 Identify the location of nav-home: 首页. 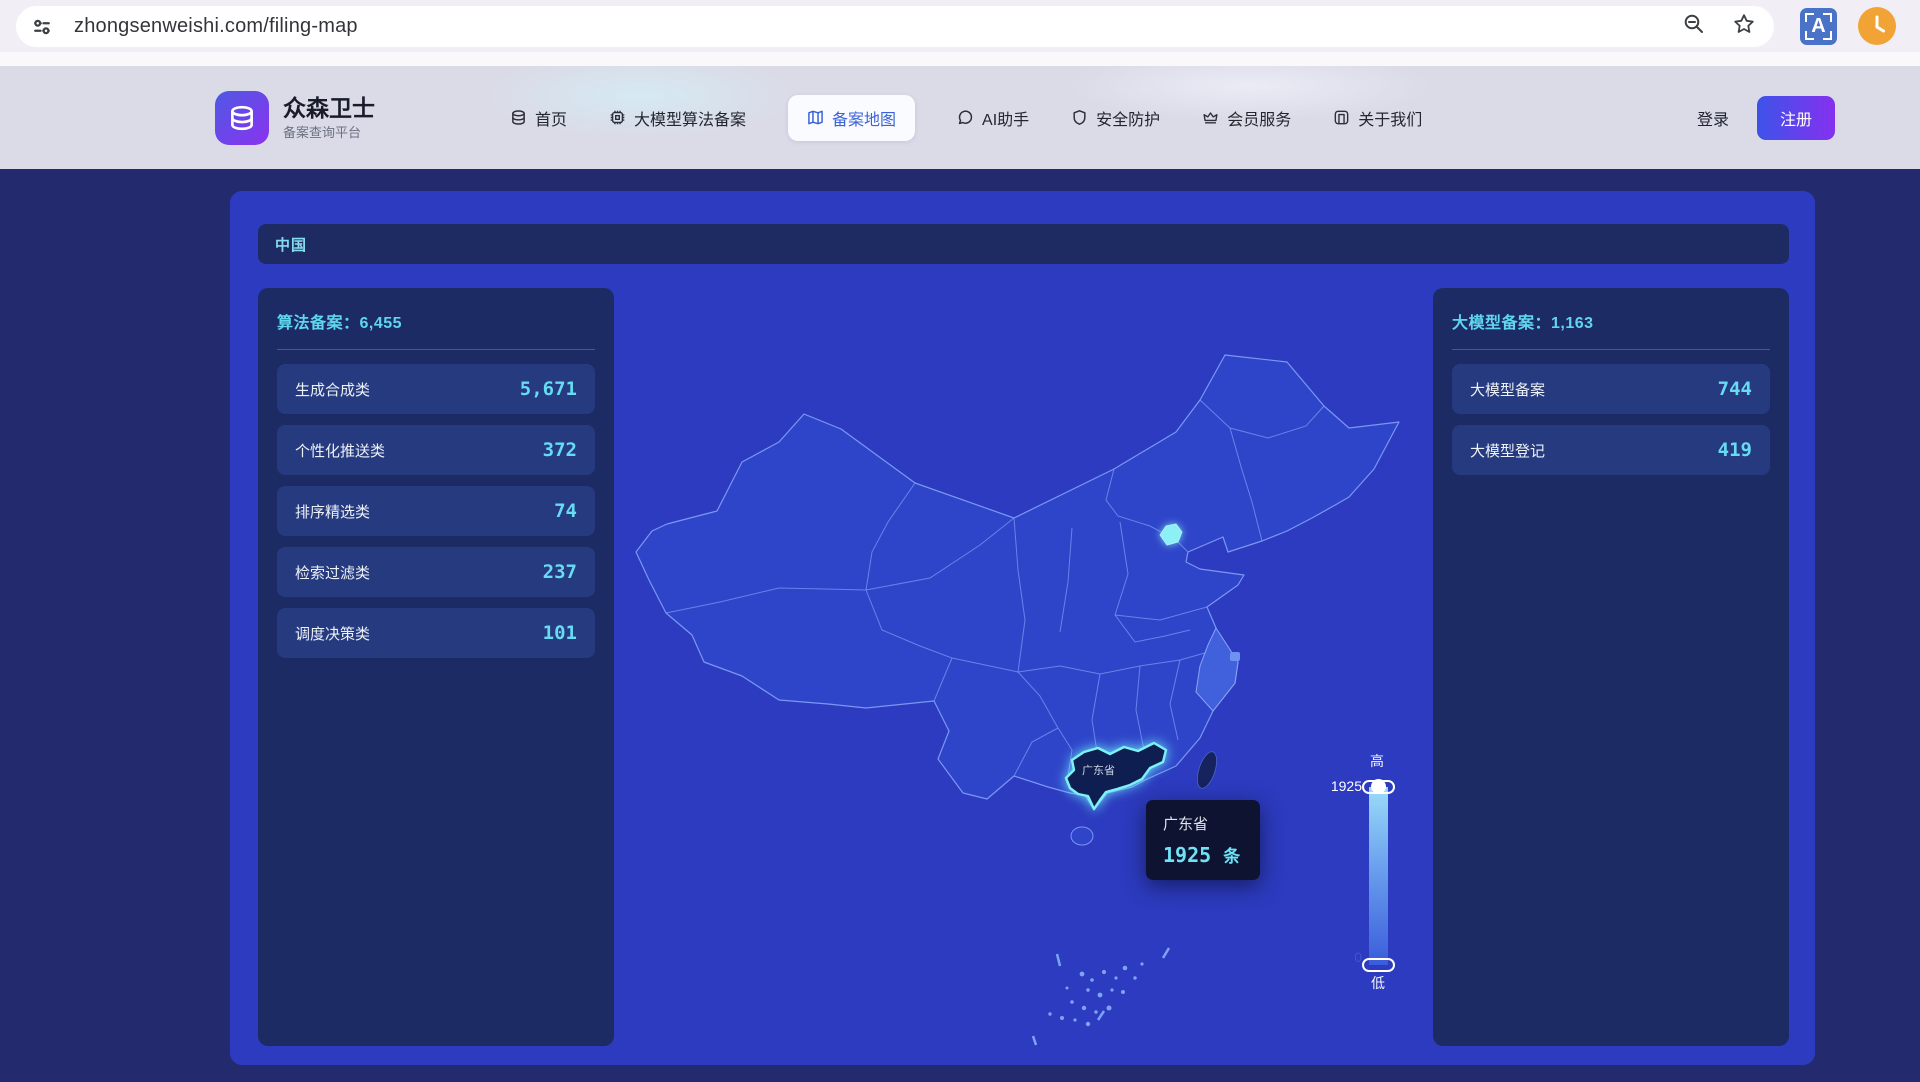
(538, 118).